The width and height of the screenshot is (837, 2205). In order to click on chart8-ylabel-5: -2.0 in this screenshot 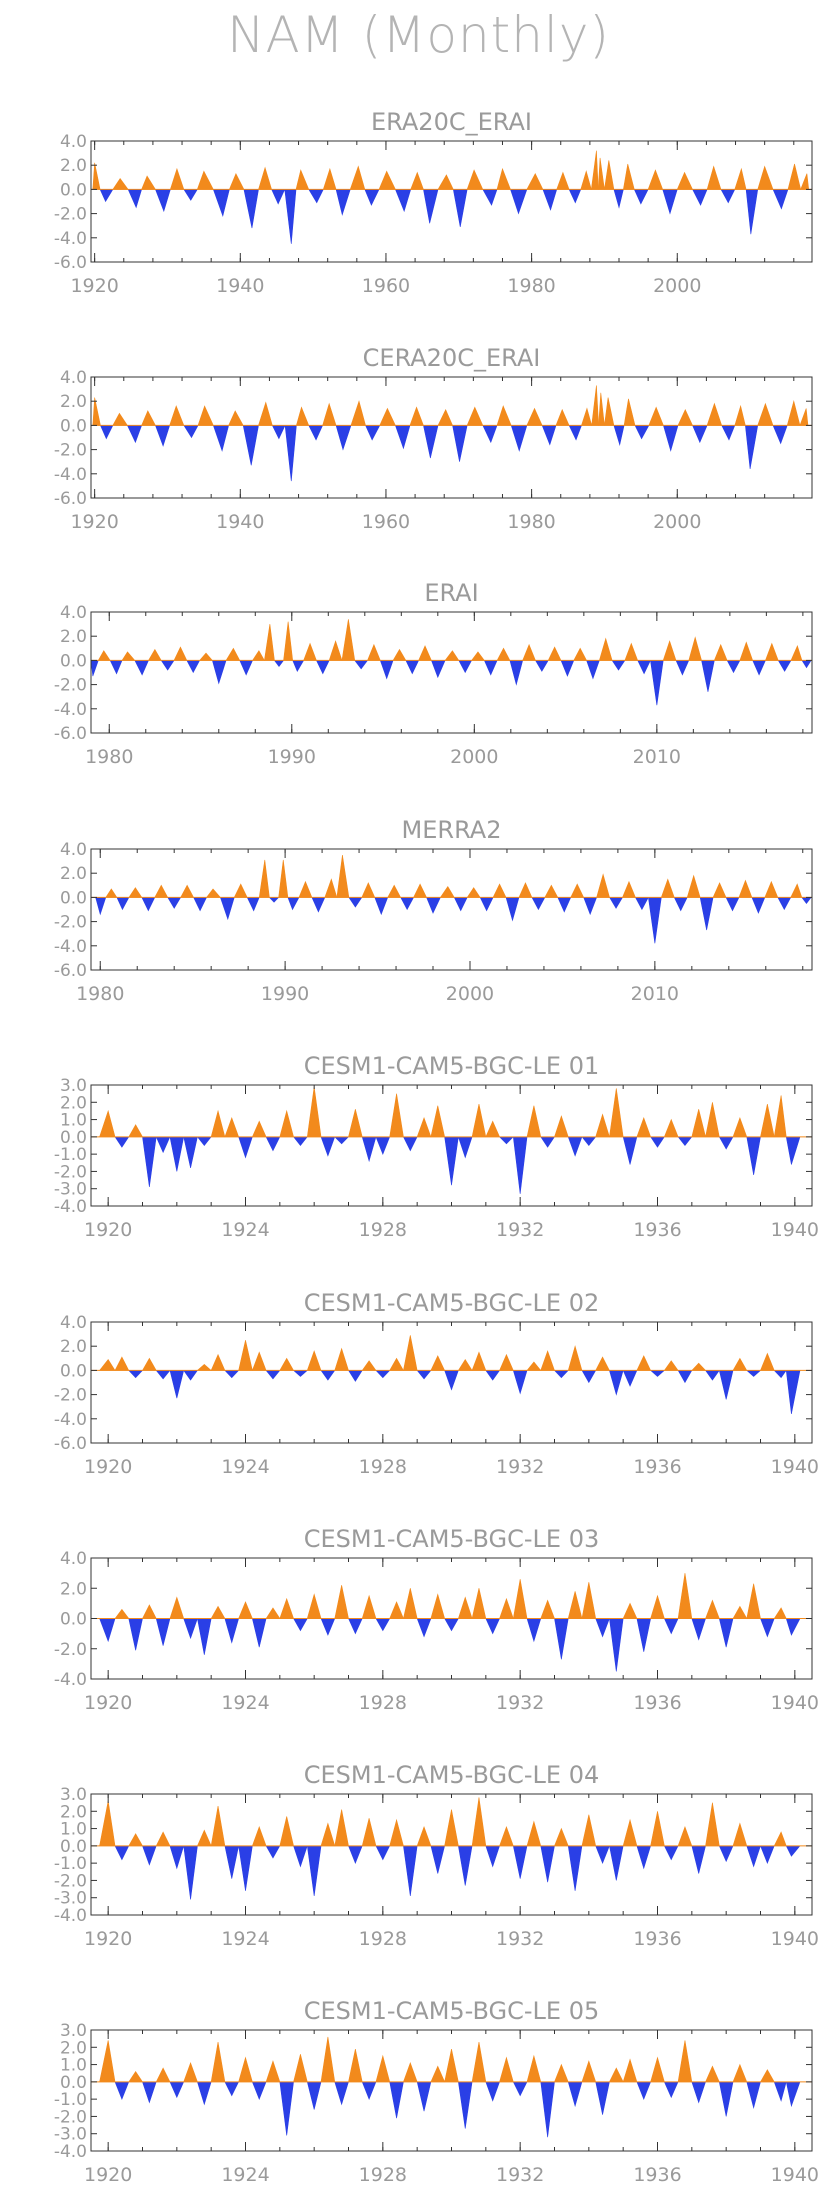, I will do `click(70, 1881)`.